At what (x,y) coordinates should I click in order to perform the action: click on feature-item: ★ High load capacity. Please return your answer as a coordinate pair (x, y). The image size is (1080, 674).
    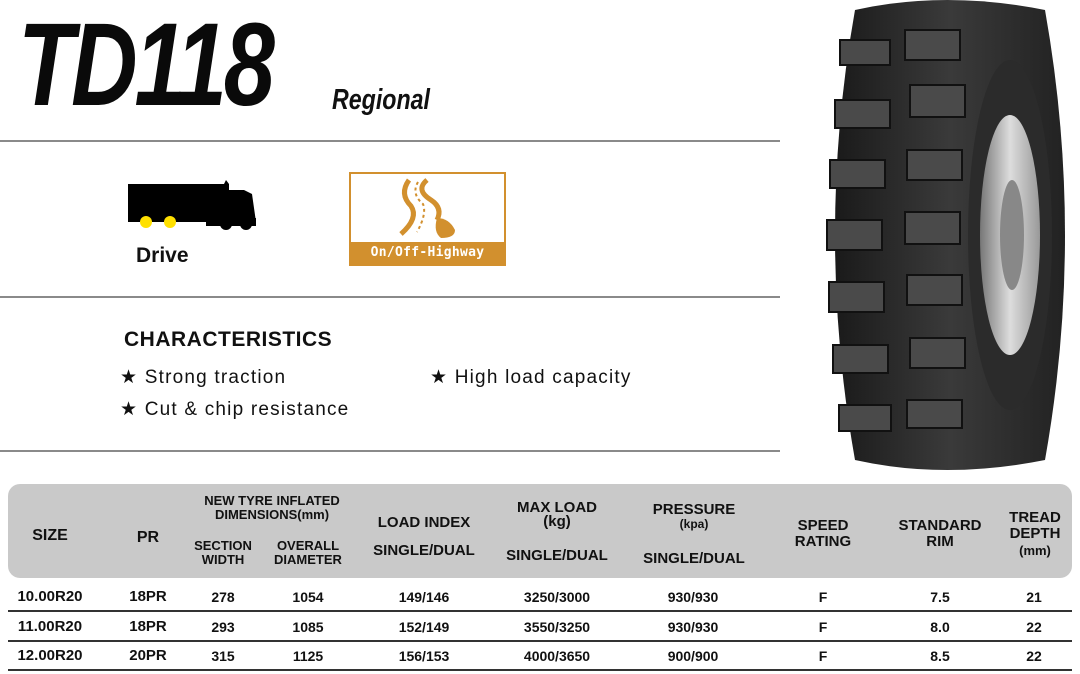
    Looking at the image, I should click on (531, 377).